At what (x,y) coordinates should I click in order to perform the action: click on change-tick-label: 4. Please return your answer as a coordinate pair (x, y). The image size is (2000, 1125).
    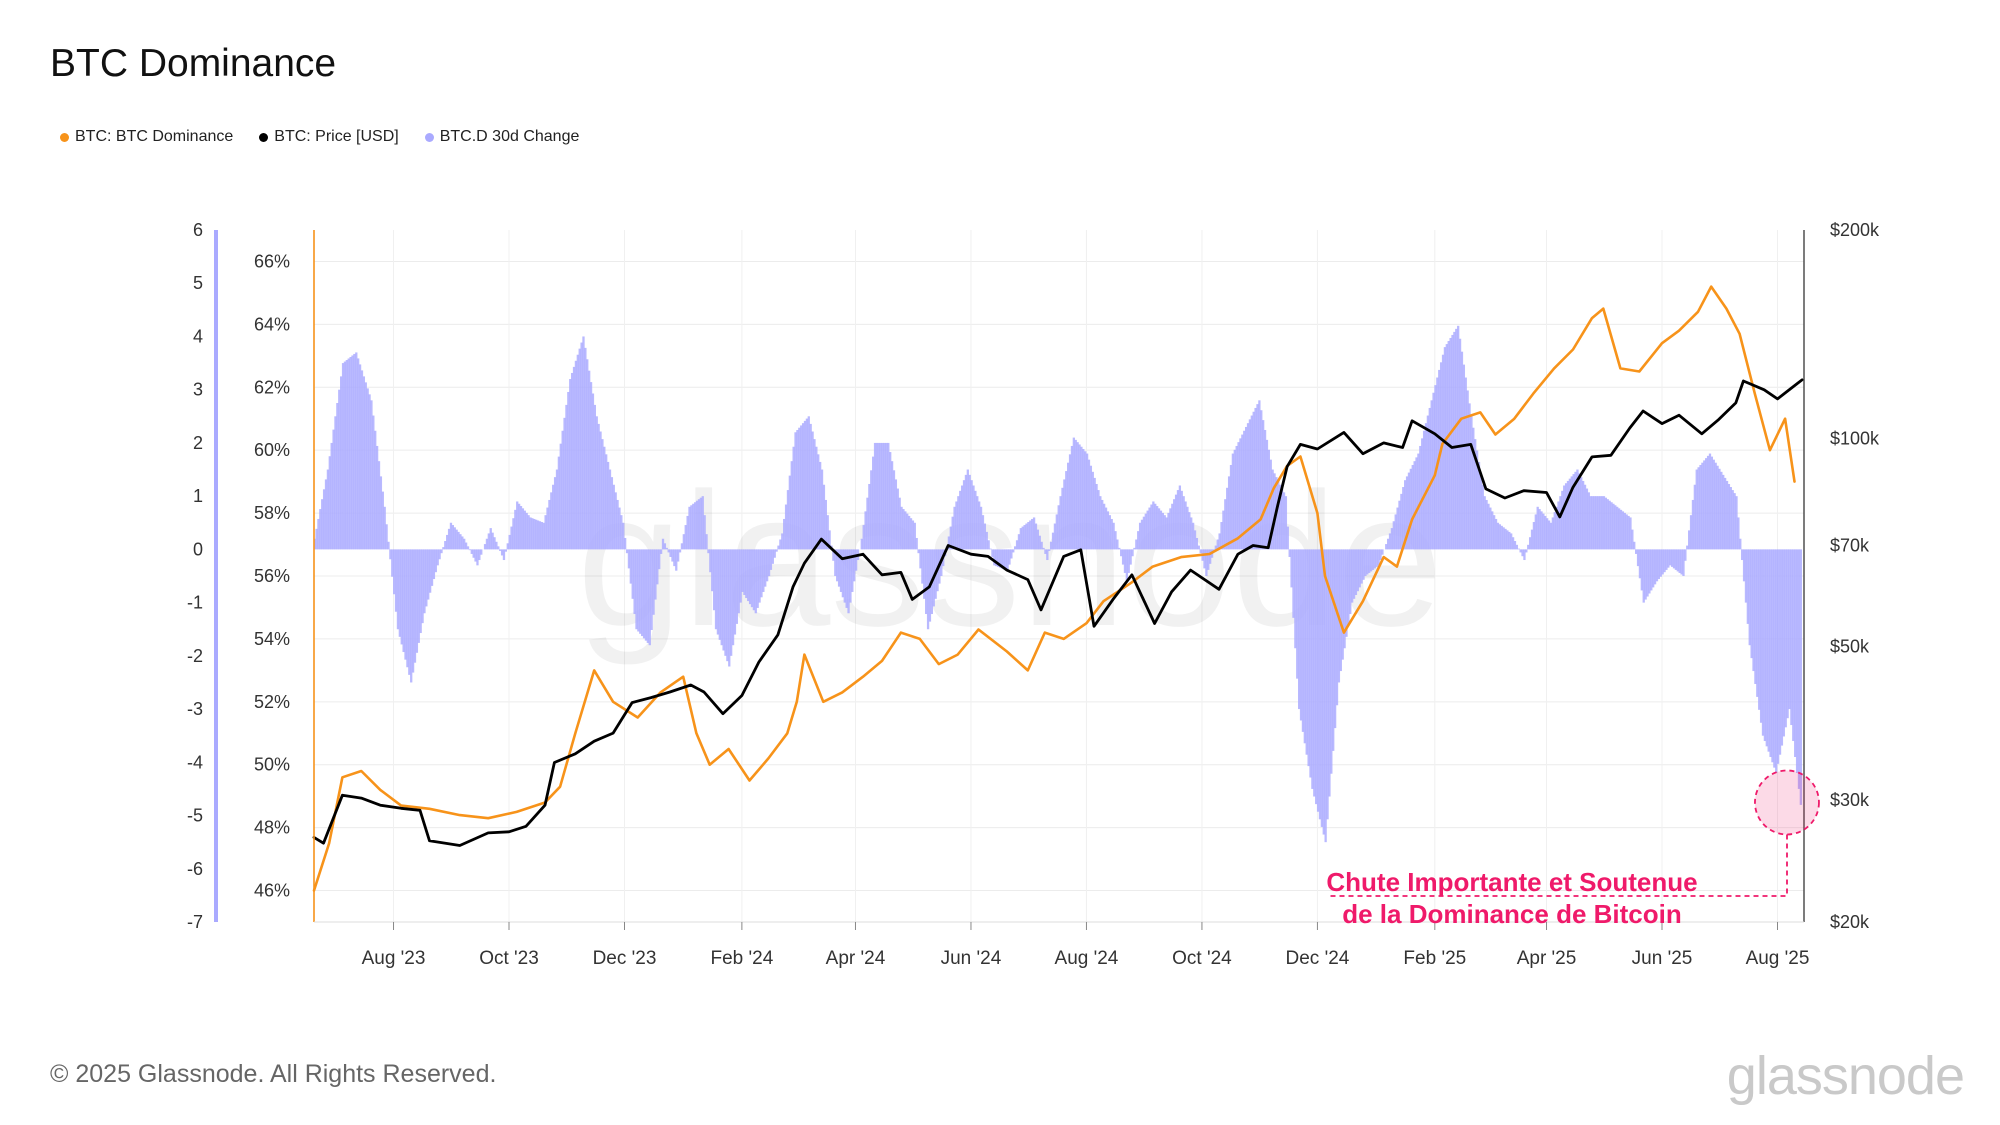
    Looking at the image, I should click on (198, 336).